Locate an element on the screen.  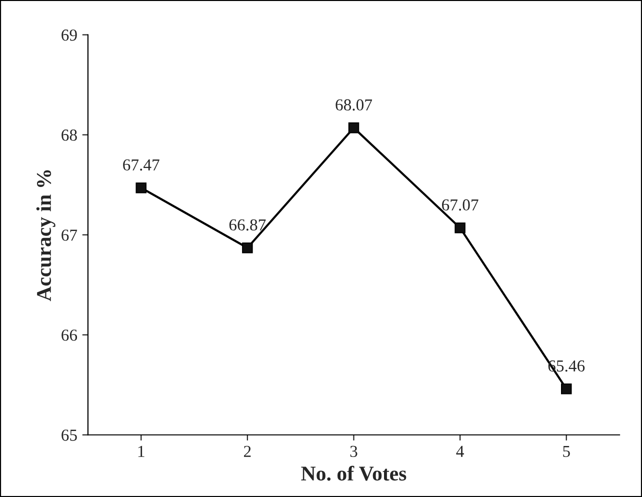
x-tick-label: 5 is located at coordinates (566, 452).